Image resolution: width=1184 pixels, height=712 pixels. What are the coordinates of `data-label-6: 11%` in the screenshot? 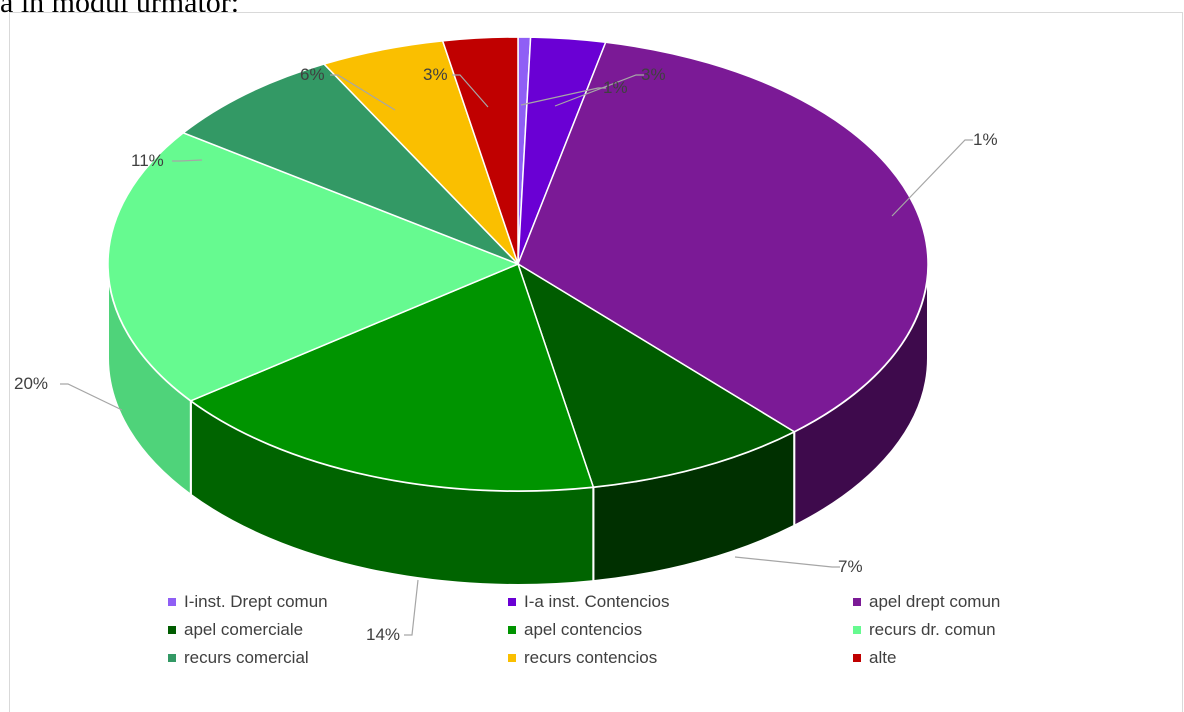 It's located at (147, 160).